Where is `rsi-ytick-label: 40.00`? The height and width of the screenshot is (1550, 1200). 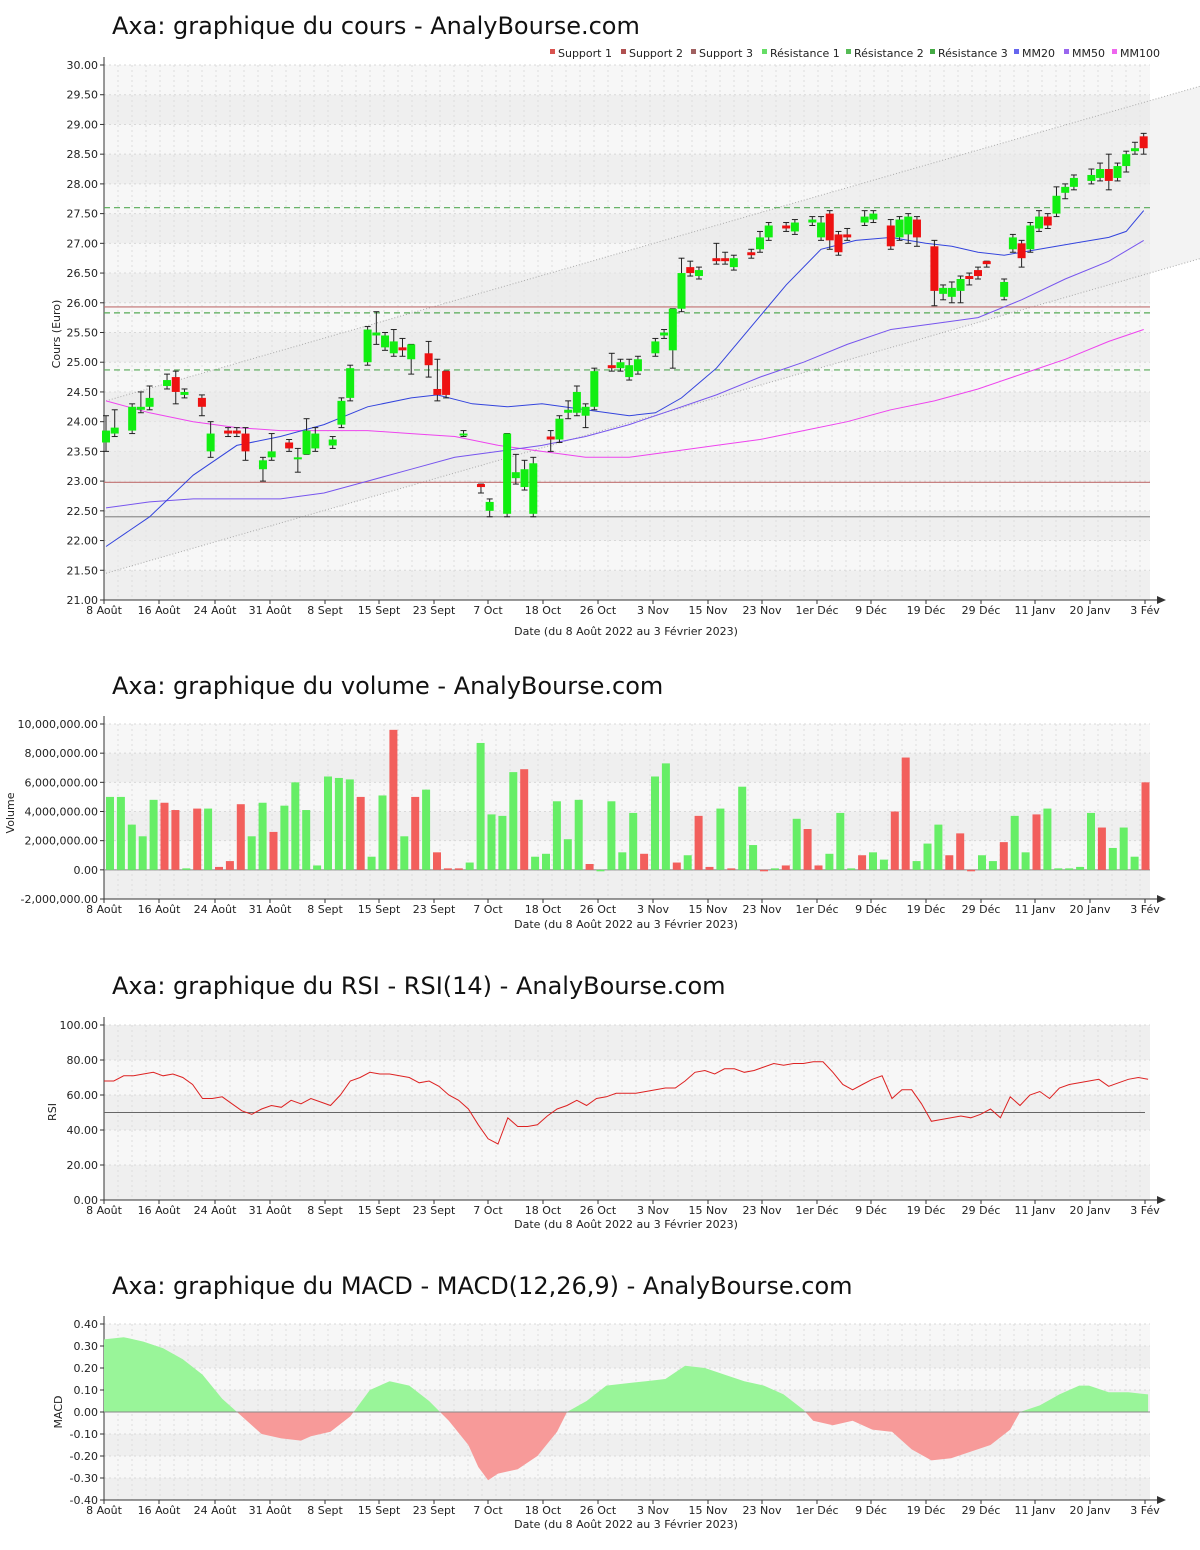
rsi-ytick-label: 40.00 is located at coordinates (83, 1130).